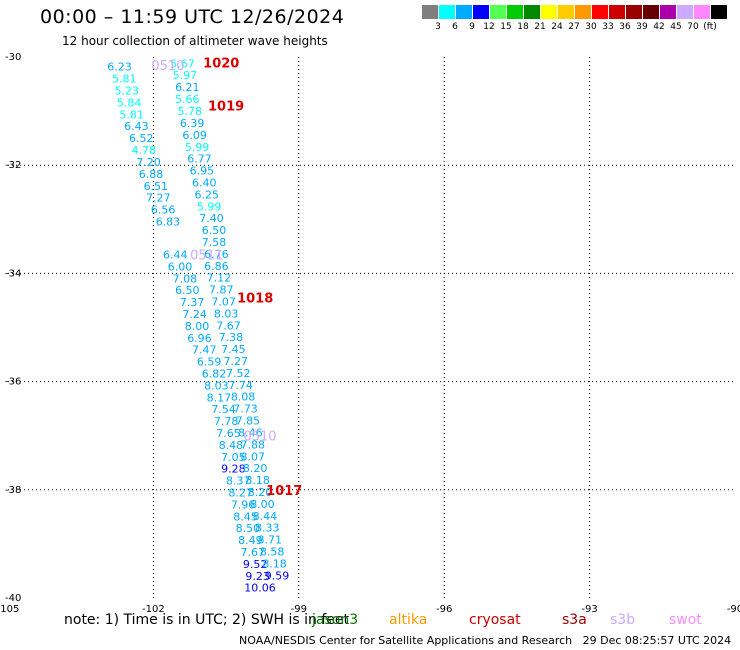 The image size is (740, 650). What do you see at coordinates (180, 266) in the screenshot?
I see `wave-height-label: 6.00` at bounding box center [180, 266].